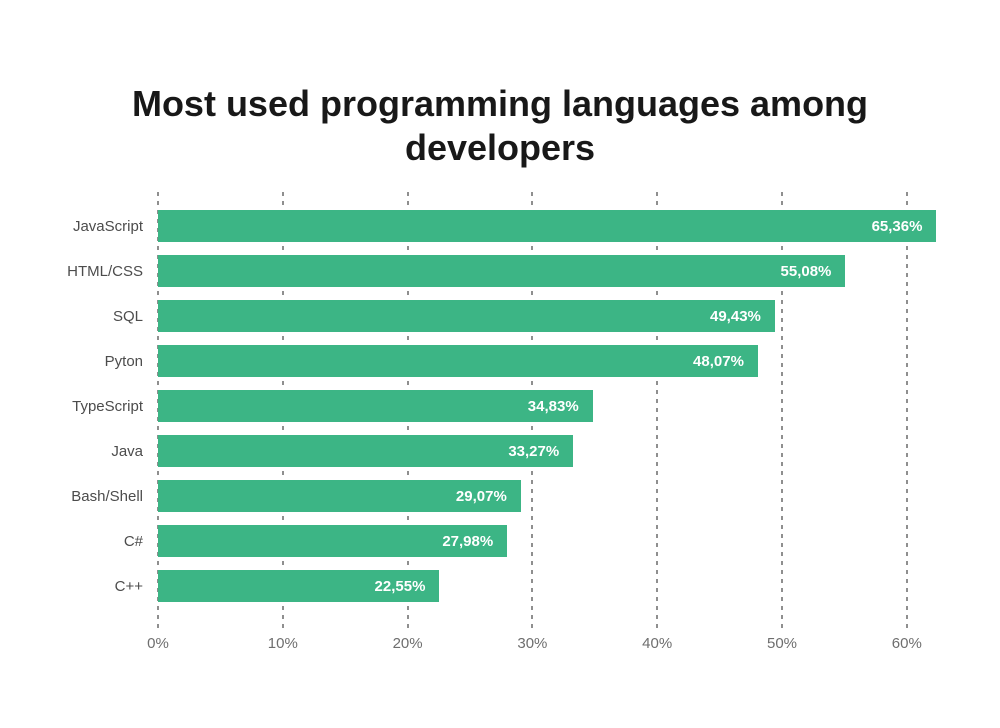  What do you see at coordinates (718, 361) in the screenshot?
I see `value-label: 48,07%` at bounding box center [718, 361].